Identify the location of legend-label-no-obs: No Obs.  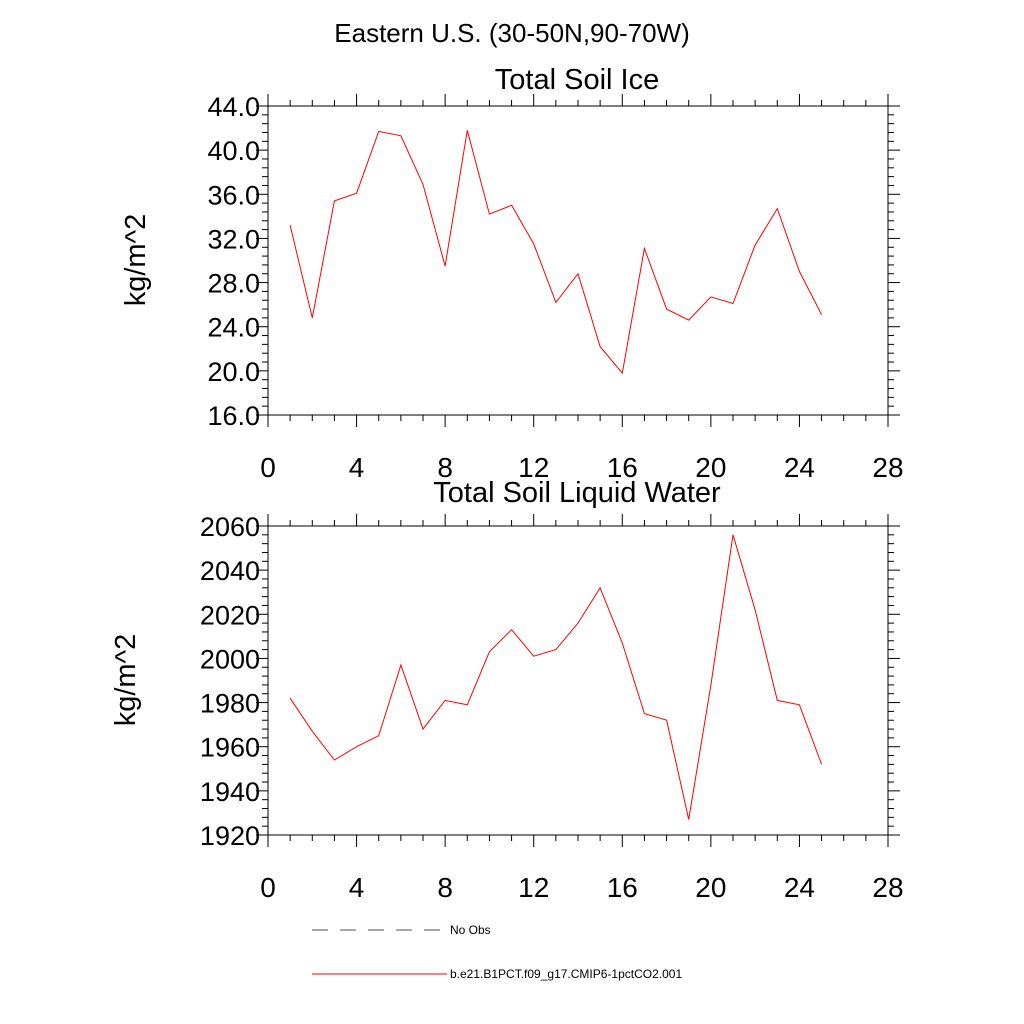
(470, 930).